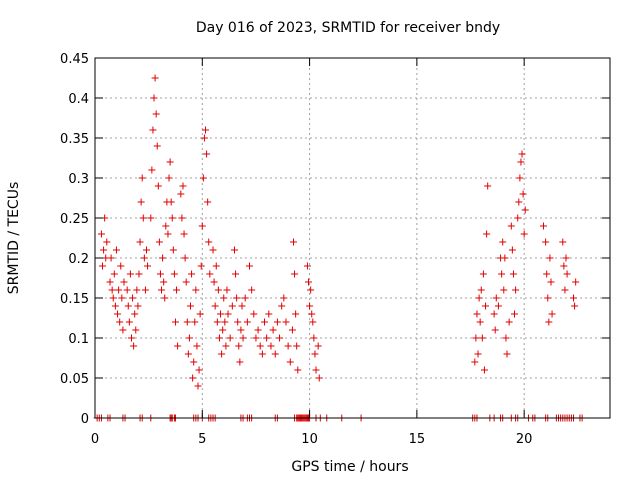  Describe the element at coordinates (524, 439) in the screenshot. I see `x-tick-label: 20` at that location.